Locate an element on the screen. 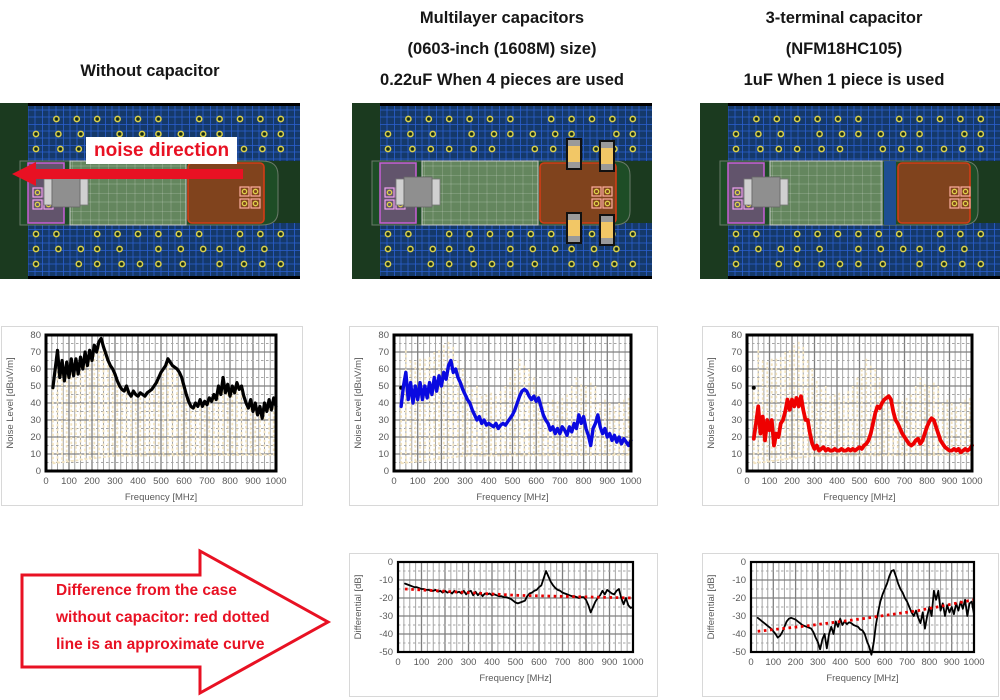 This screenshot has height=700, width=1000. pcb-board-multilayer-capacitors is located at coordinates (502, 191).